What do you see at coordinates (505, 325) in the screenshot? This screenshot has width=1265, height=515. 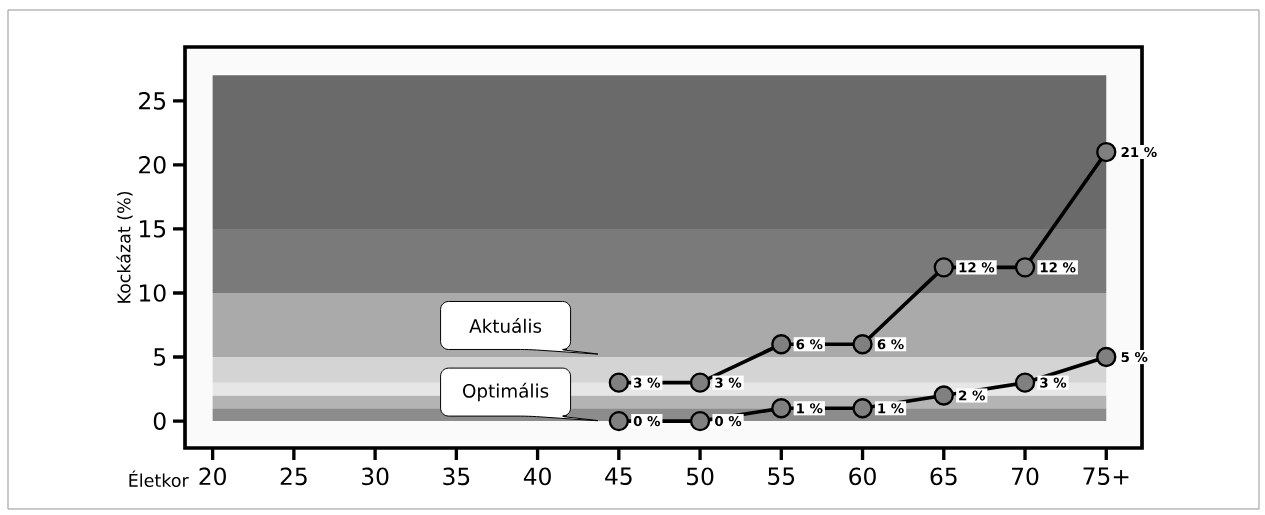 I see `text: Aktuális` at bounding box center [505, 325].